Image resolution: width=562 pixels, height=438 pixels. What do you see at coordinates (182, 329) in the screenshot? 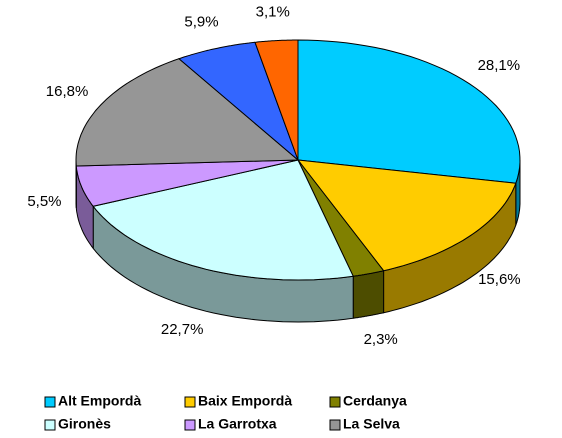
I see `data-label: 22,7%` at bounding box center [182, 329].